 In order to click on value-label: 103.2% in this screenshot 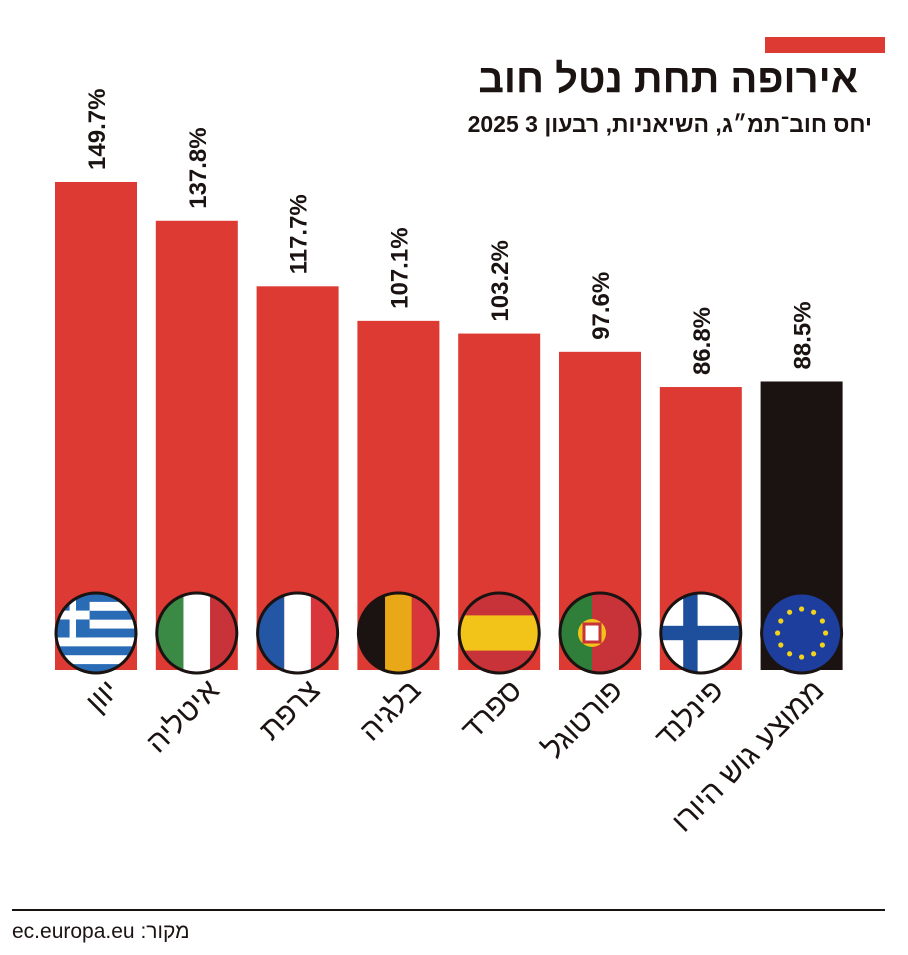, I will do `click(500, 280)`.